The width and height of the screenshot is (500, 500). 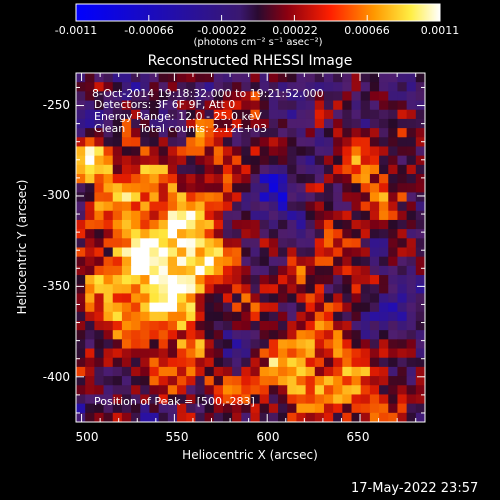 I want to click on colorbar-tick-label: 0.00022, so click(x=295, y=30).